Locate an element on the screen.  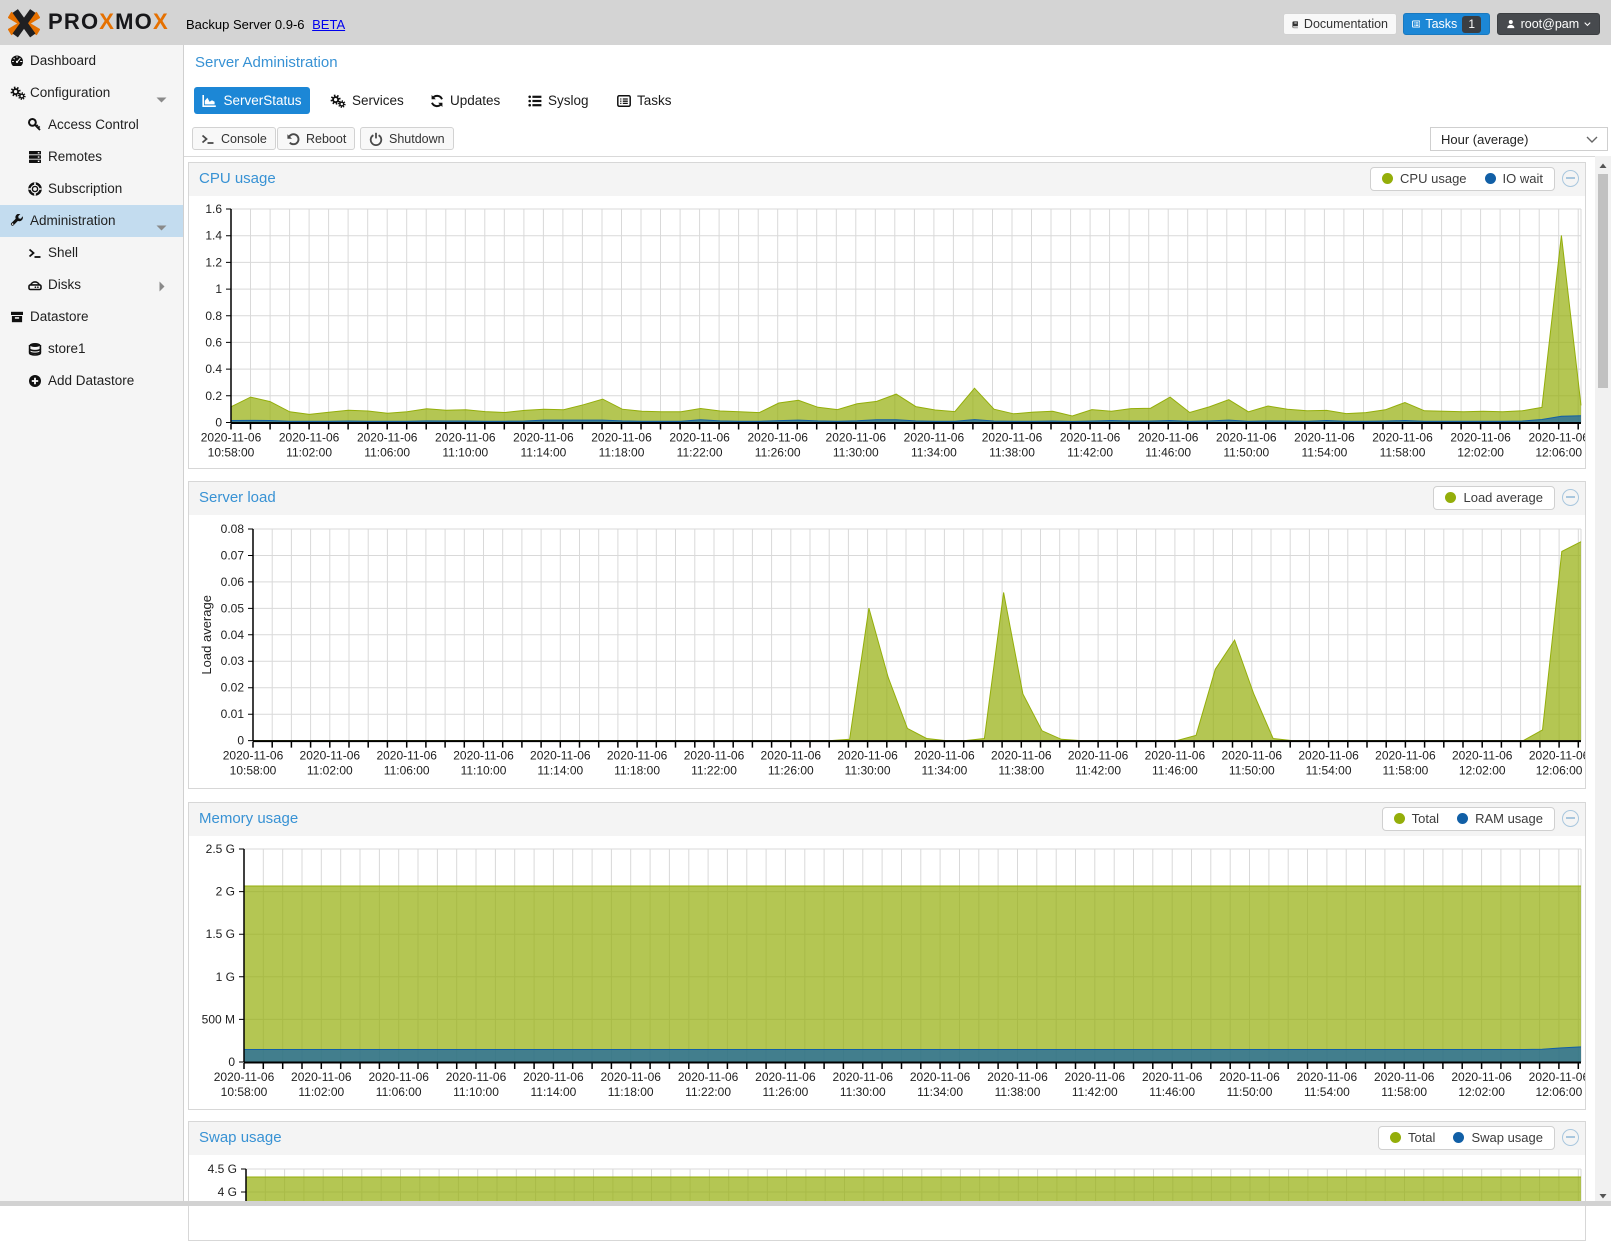
svg-text: 0.07 is located at coordinates (233, 556).